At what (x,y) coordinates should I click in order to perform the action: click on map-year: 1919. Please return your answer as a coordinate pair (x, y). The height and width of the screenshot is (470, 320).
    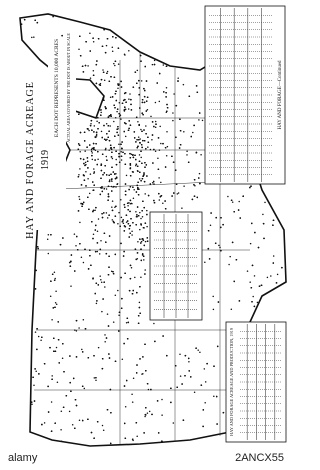
    Looking at the image, I should click on (45, 160).